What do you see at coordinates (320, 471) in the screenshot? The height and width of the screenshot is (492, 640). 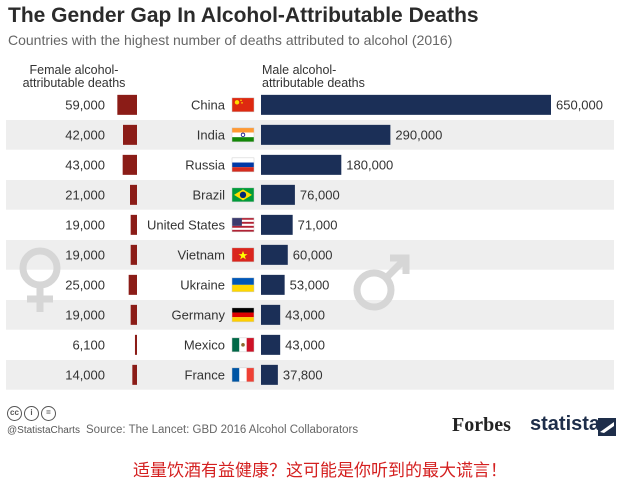 I see `caption-text: 适量饮酒有益健康？这可能是你听到的最大谎言！` at bounding box center [320, 471].